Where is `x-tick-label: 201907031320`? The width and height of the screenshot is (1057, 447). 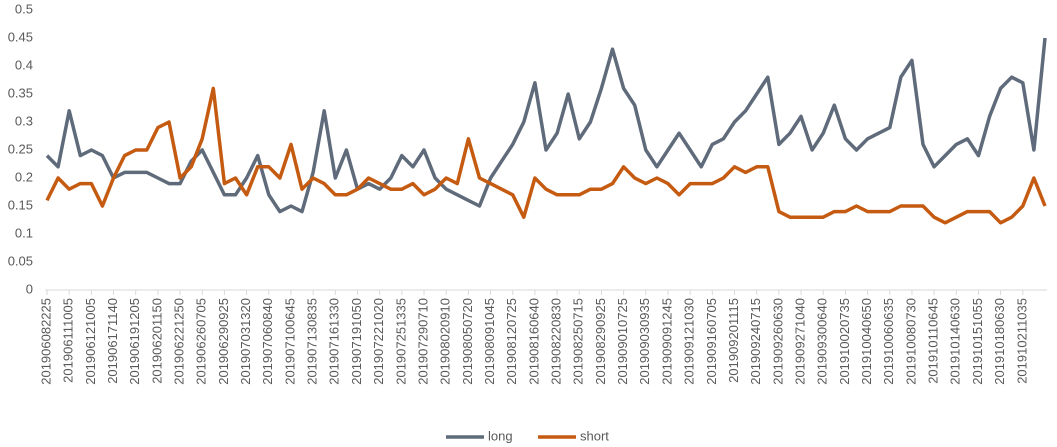
x-tick-label: 201907031320 is located at coordinates (245, 341).